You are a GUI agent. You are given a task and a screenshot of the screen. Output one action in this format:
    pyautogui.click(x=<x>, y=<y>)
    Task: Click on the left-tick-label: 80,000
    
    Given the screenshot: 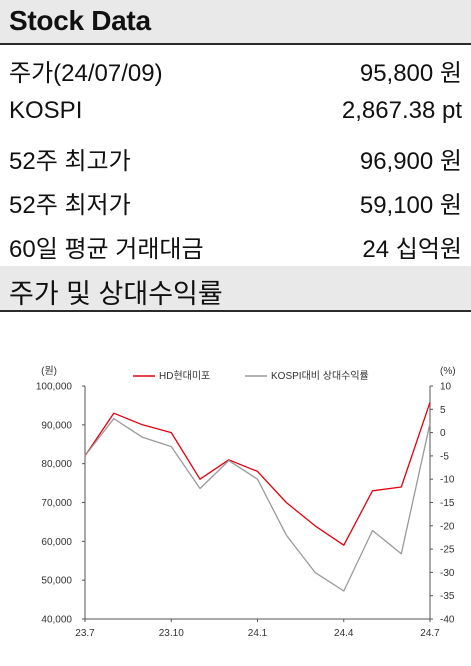 What is the action you would take?
    pyautogui.click(x=56, y=464)
    